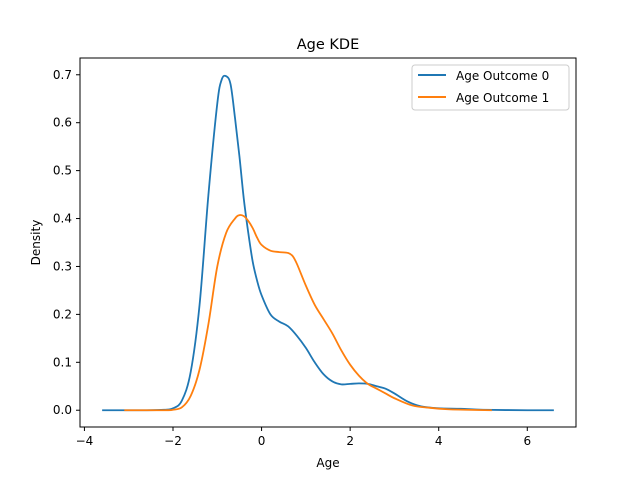 This screenshot has height=480, width=640. I want to click on legend: Age Outcome 0 Age Outcome 1, so click(490, 87).